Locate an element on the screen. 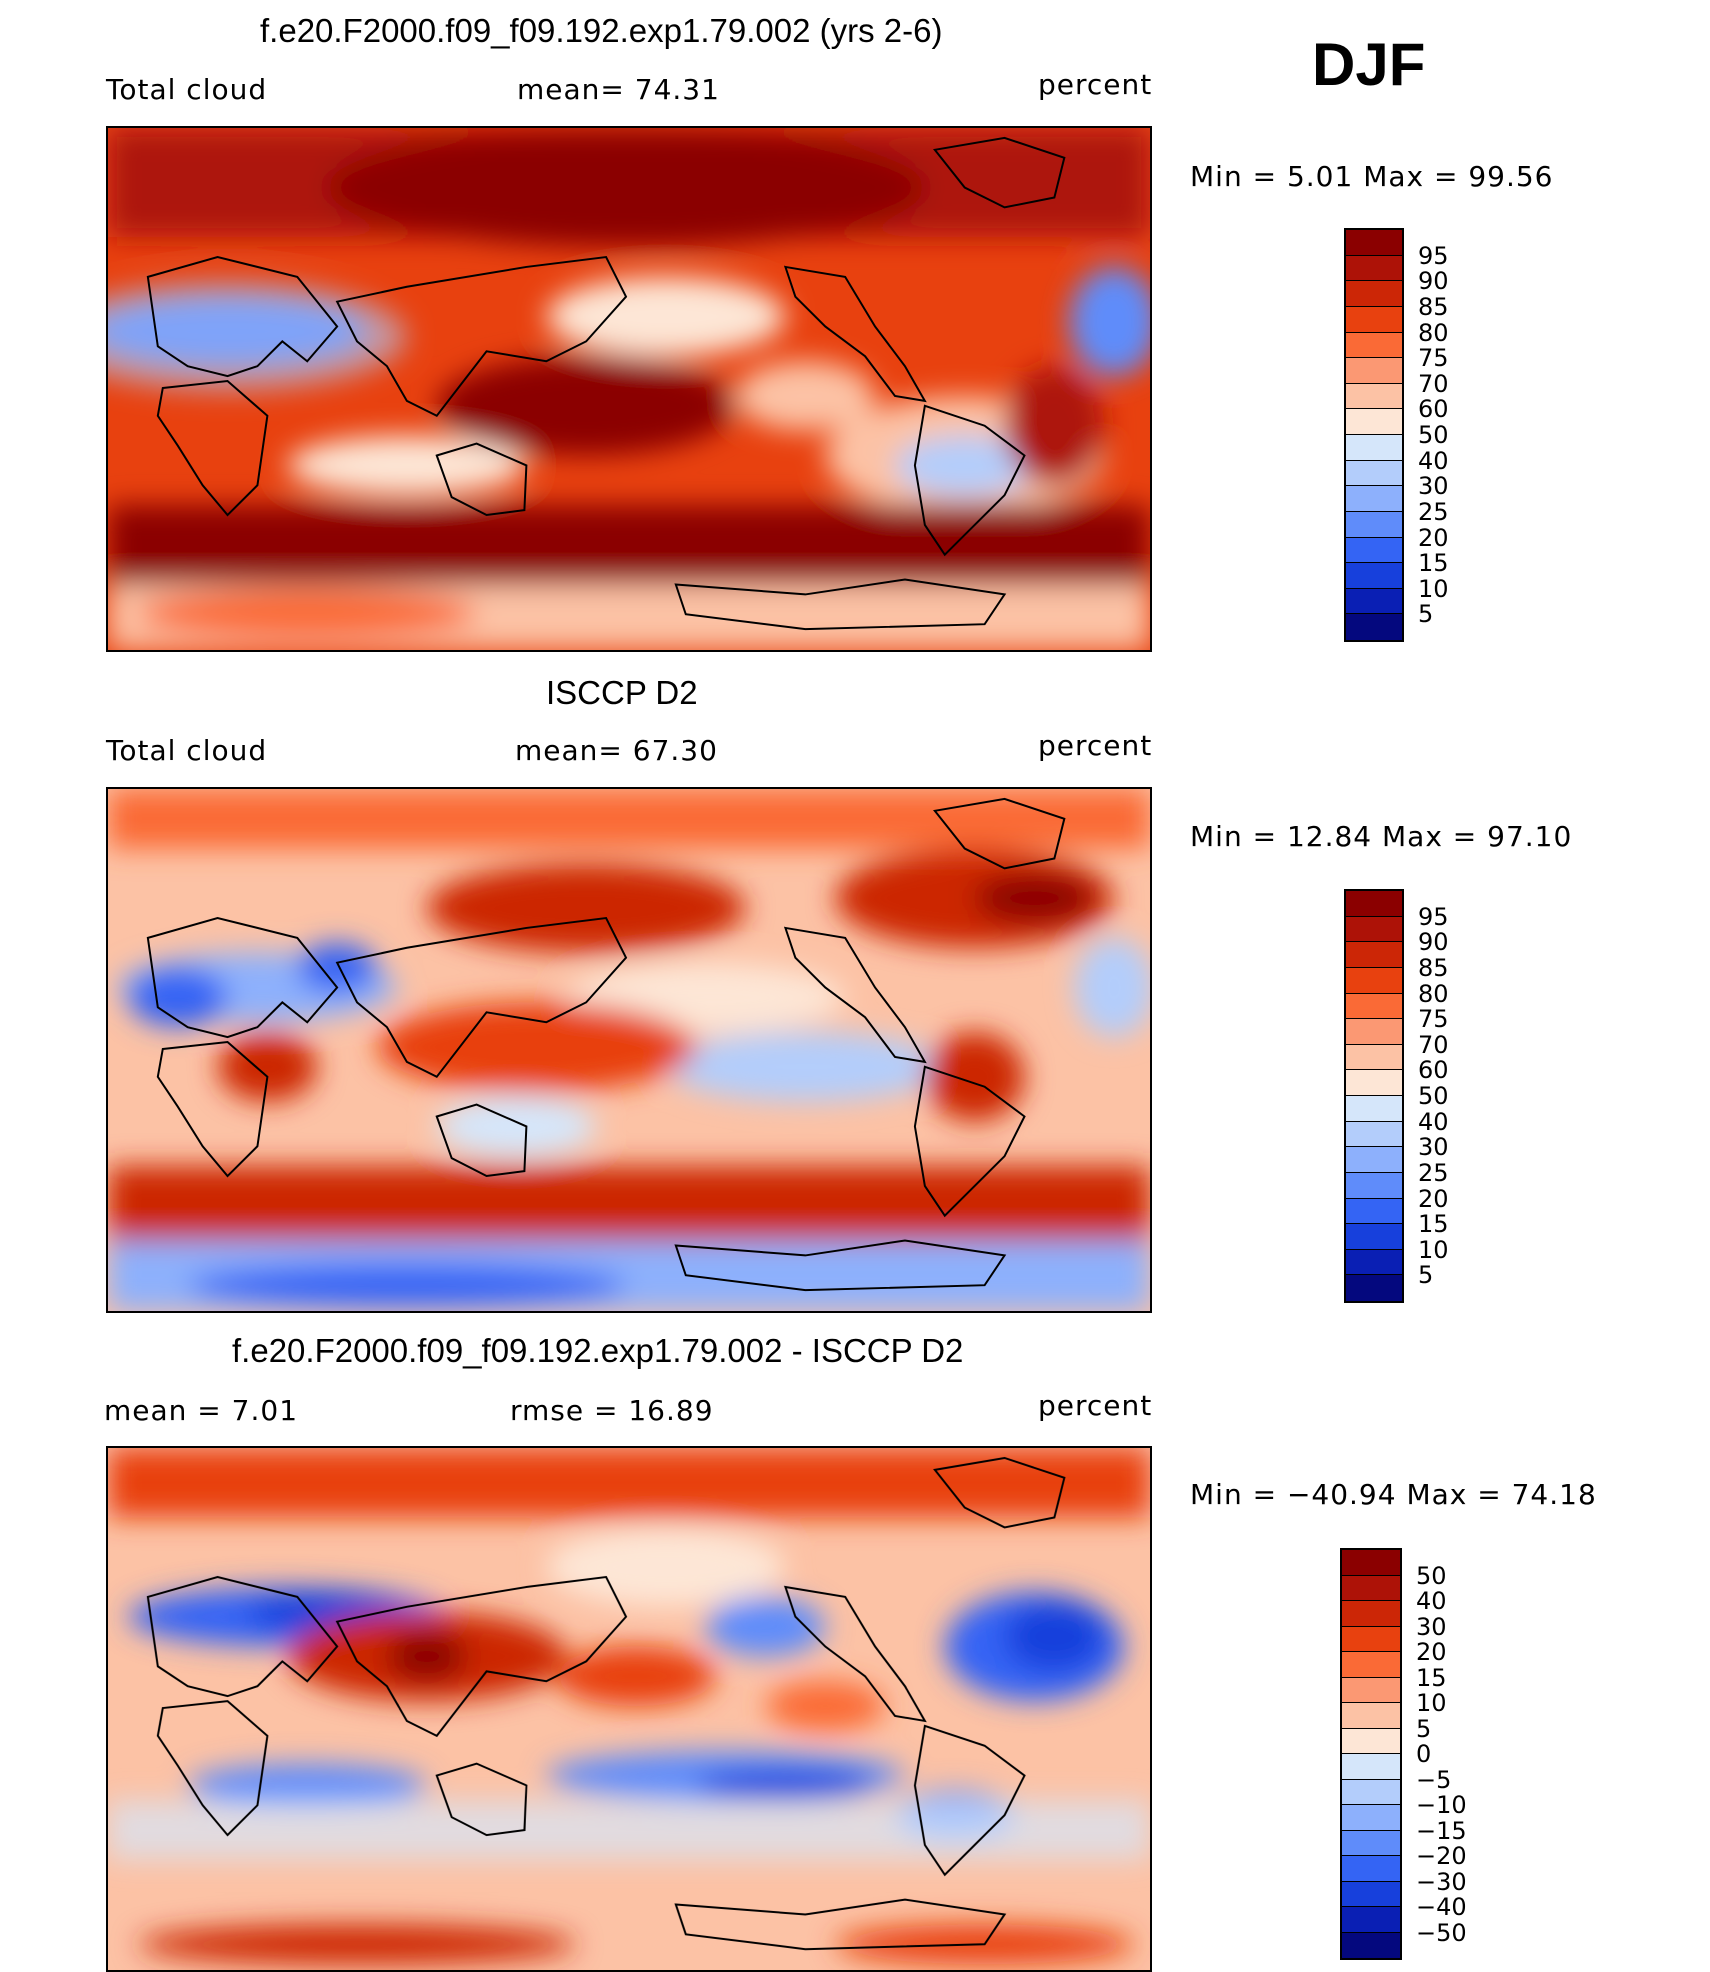  panel-1-coastlines is located at coordinates (606, 383).